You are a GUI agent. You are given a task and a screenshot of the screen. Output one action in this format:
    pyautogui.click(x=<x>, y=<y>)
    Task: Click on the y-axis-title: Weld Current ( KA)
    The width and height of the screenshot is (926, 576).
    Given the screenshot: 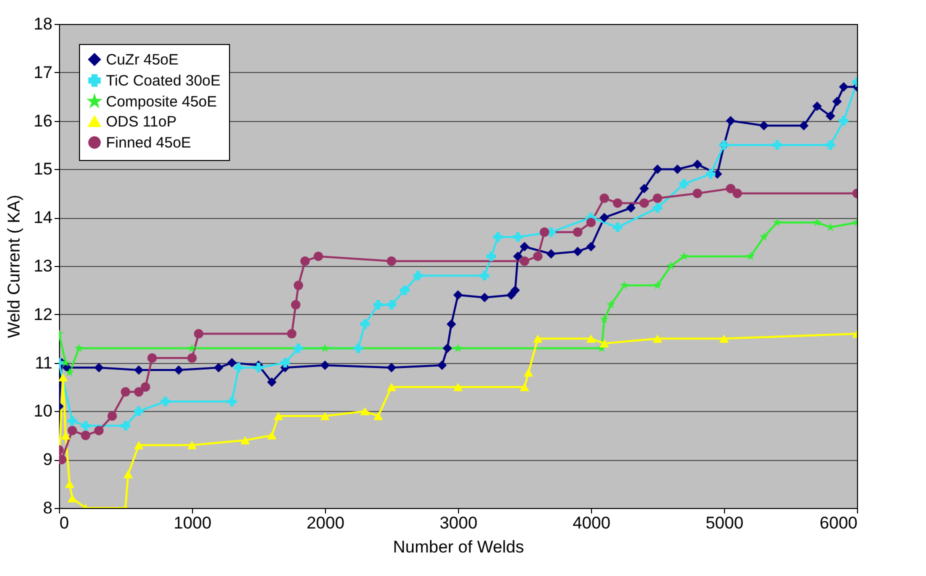 What is the action you would take?
    pyautogui.click(x=14, y=266)
    